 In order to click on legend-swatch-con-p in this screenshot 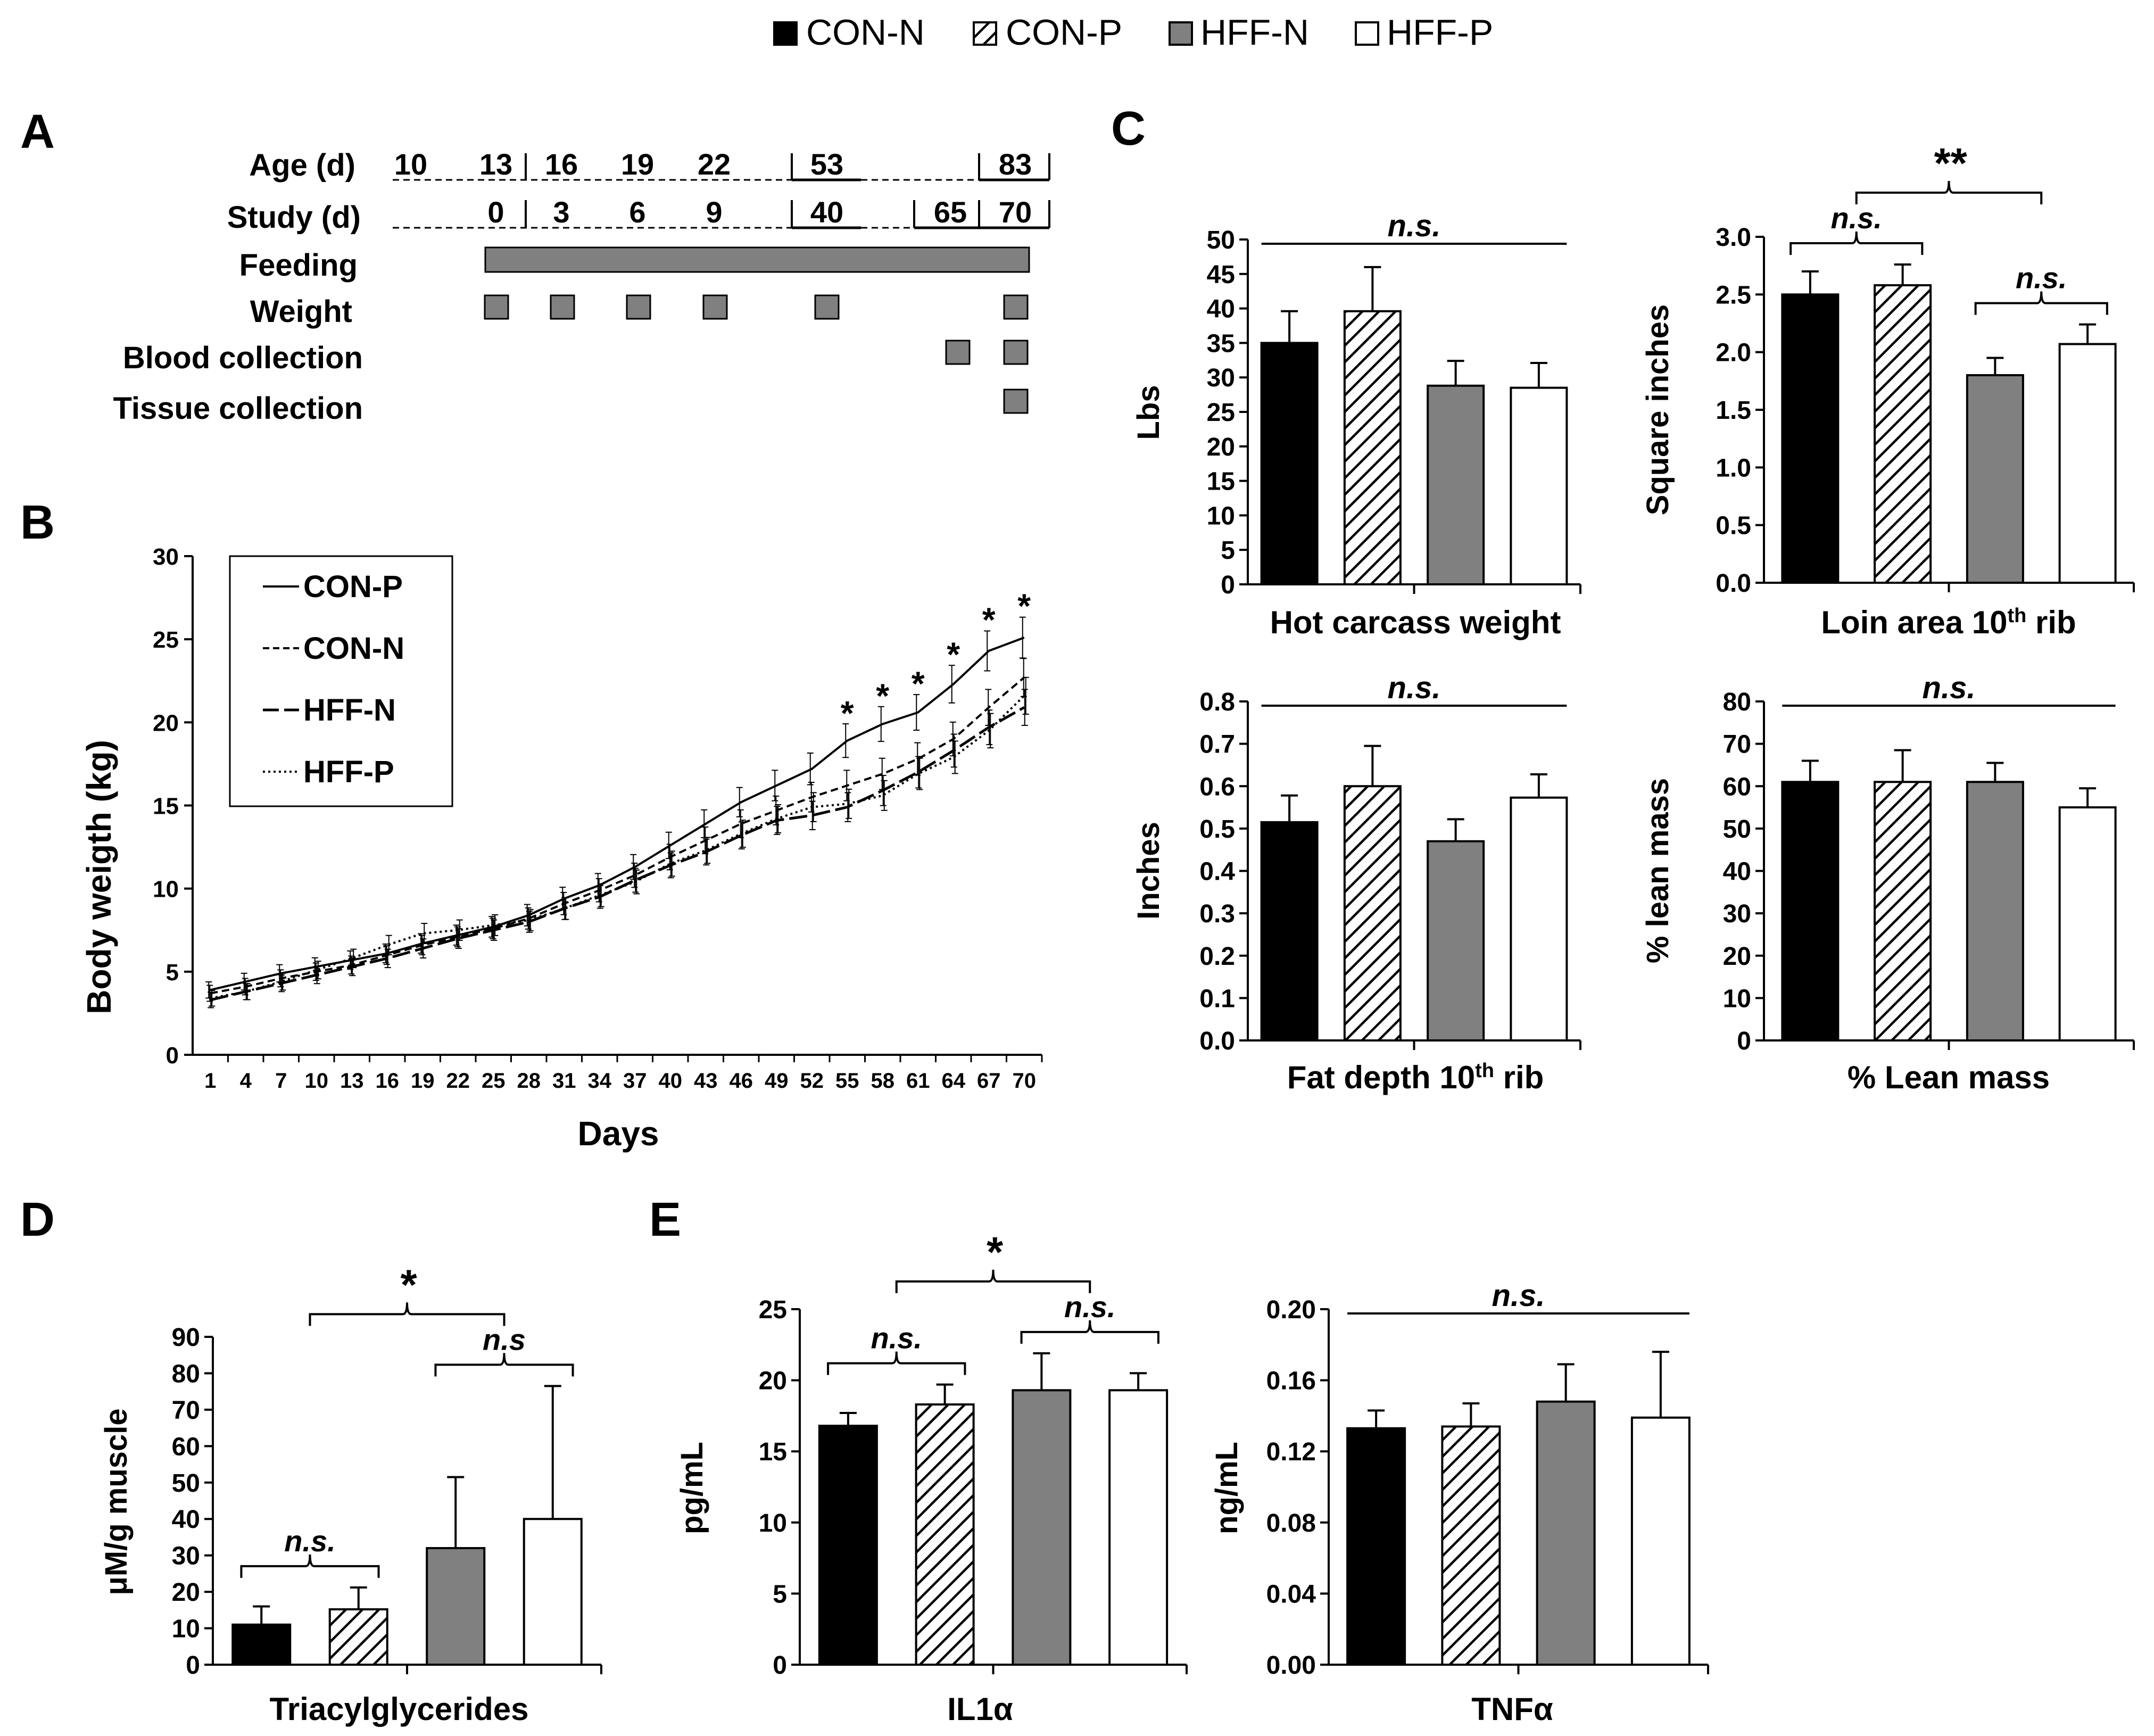, I will do `click(985, 33)`.